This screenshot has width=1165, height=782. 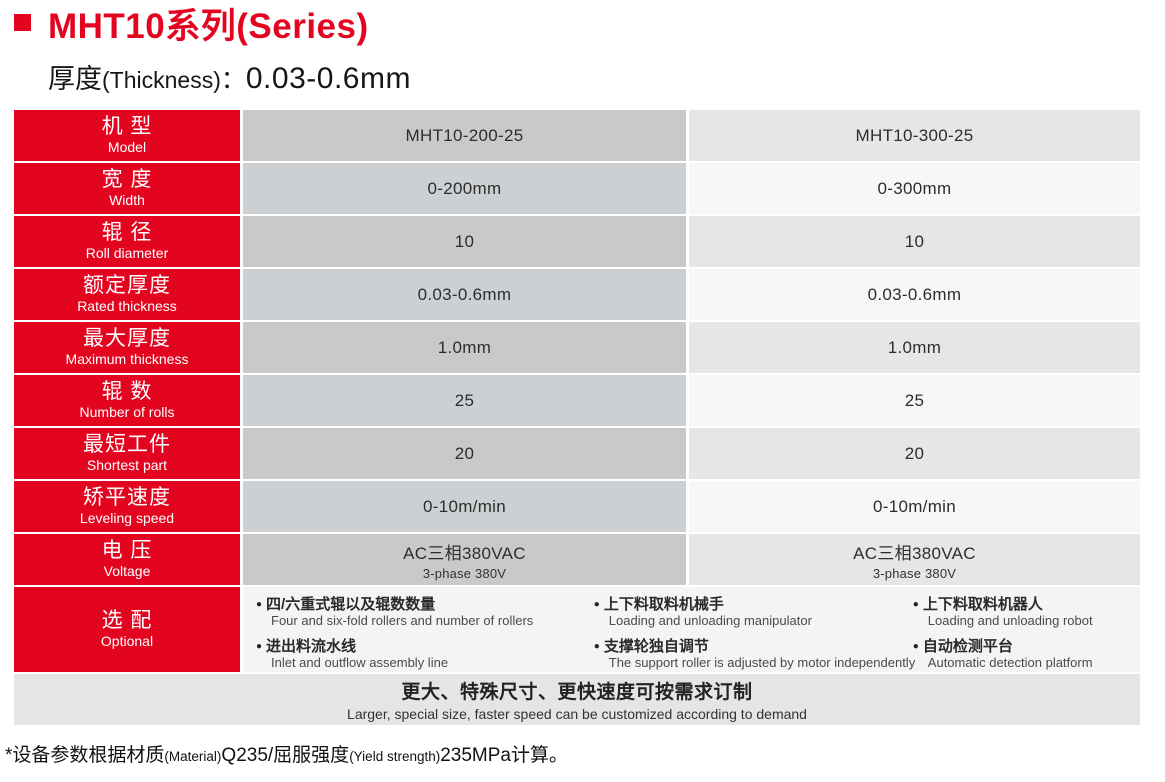 I want to click on optional-item-cn: 支撑轮独自调节, so click(x=656, y=646).